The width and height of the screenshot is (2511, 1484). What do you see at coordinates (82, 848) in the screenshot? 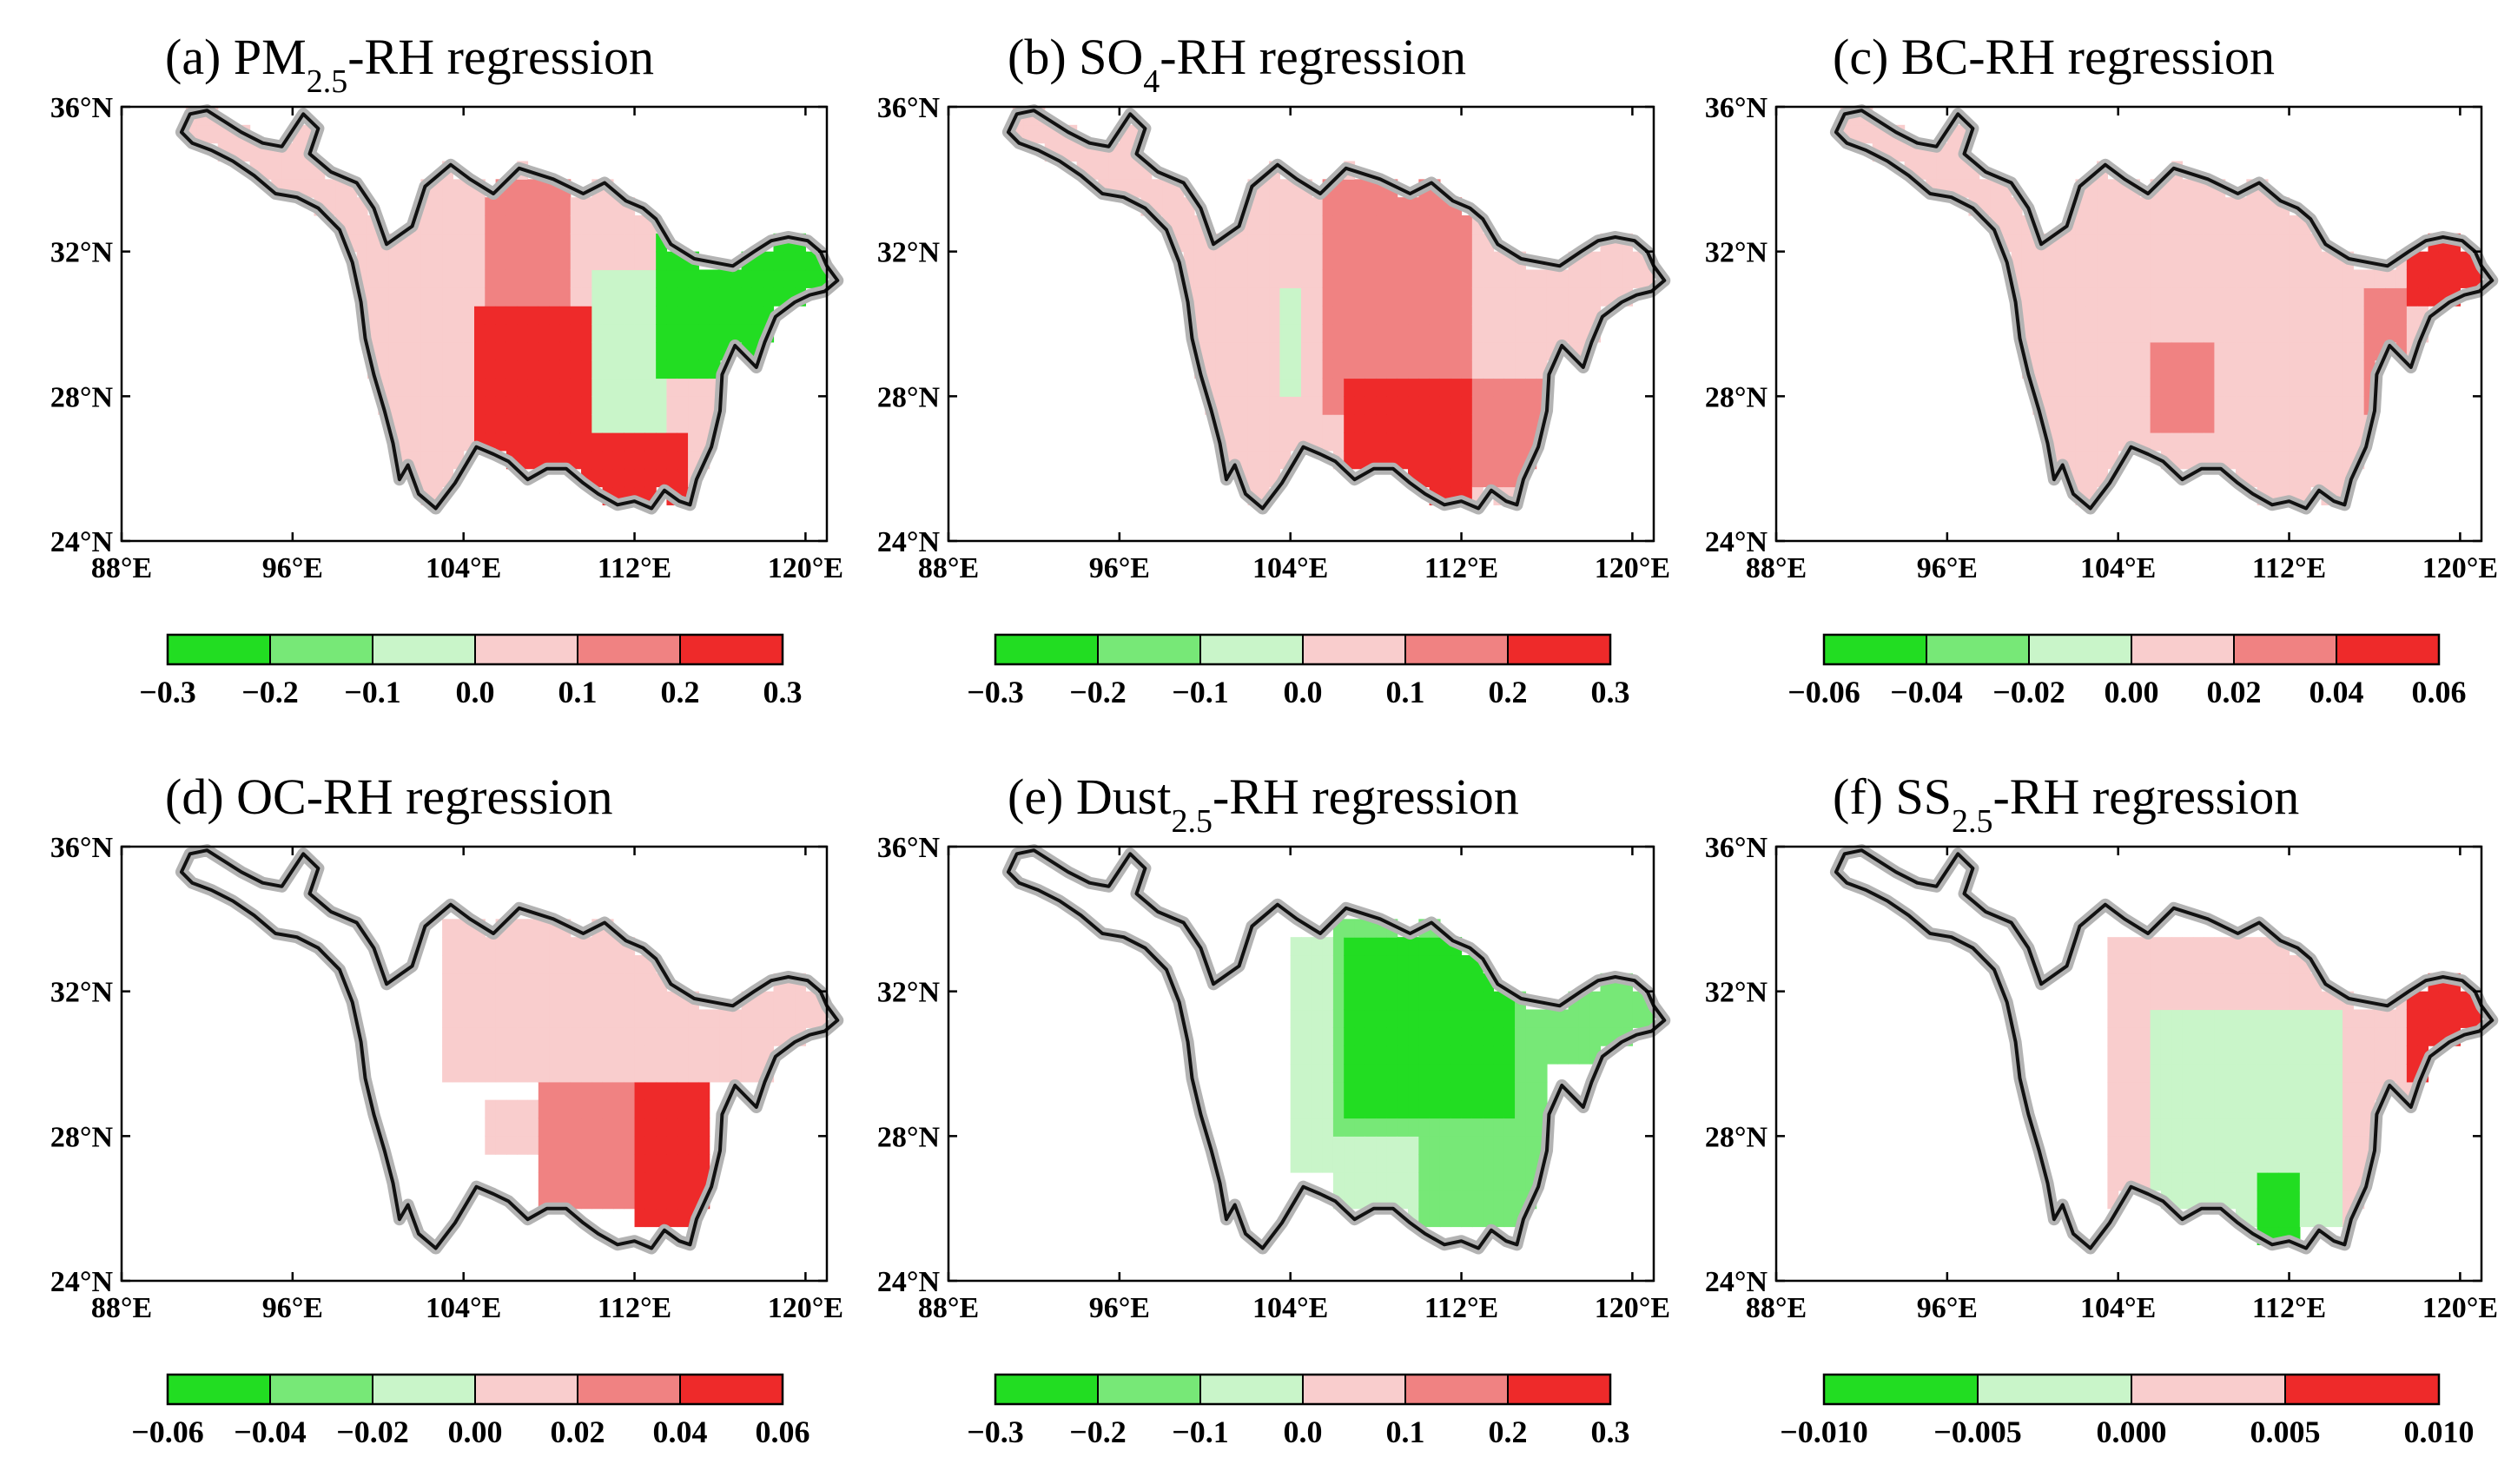
I see `y-tick-label: 36°N` at bounding box center [82, 848].